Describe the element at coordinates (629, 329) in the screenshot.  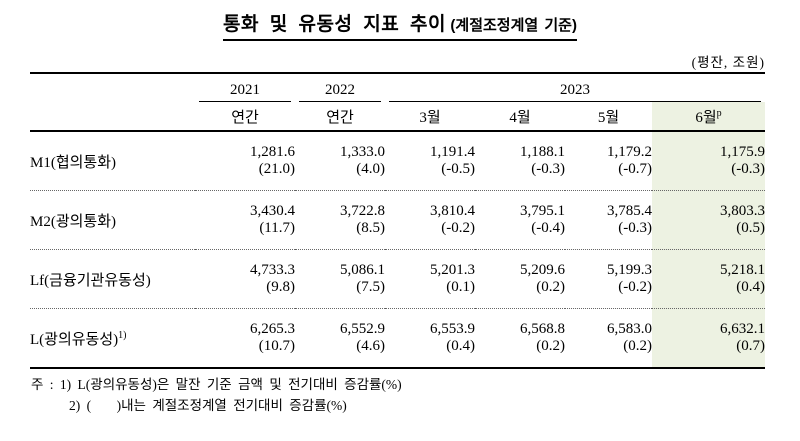
I see `cell-l-may: 6,583.0` at that location.